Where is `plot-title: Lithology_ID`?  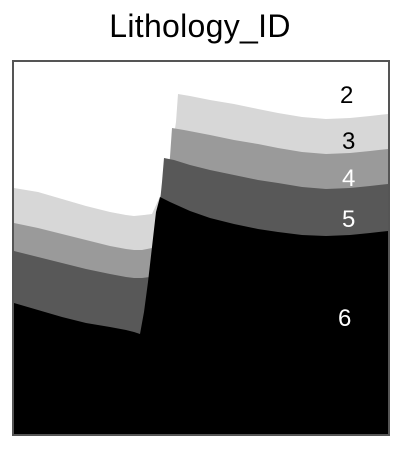
plot-title: Lithology_ID is located at coordinates (200, 26).